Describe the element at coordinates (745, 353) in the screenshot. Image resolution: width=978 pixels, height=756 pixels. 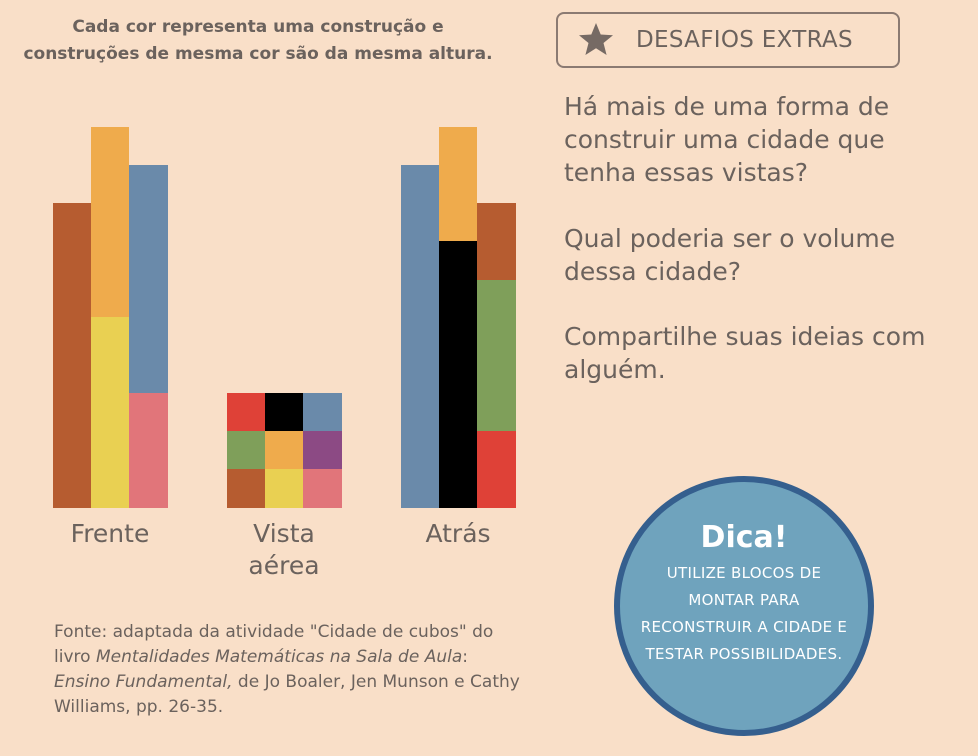
I see `question-3: Compartilhe suas ideias com alguém.` at that location.